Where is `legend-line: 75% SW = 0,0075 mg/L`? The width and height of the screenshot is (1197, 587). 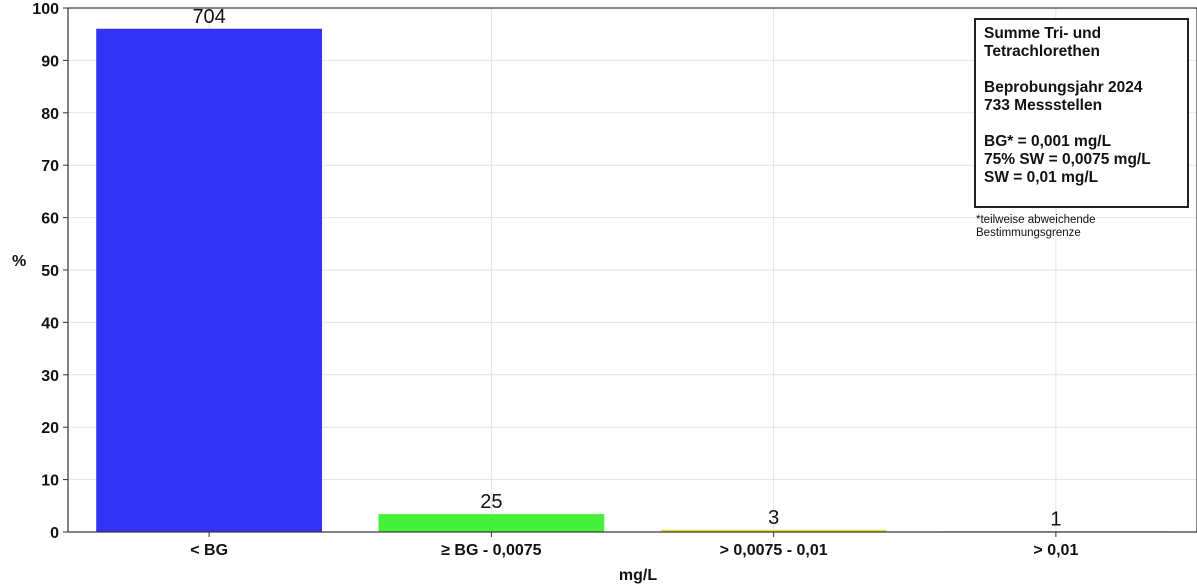
legend-line: 75% SW = 0,0075 mg/L is located at coordinates (1067, 159).